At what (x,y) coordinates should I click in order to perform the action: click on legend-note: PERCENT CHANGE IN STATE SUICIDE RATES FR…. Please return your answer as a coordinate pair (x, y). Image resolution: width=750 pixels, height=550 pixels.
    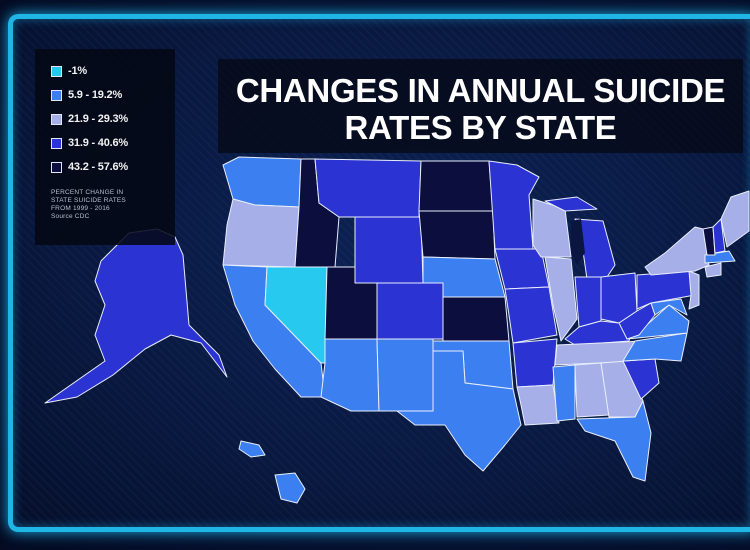
    Looking at the image, I should click on (110, 205).